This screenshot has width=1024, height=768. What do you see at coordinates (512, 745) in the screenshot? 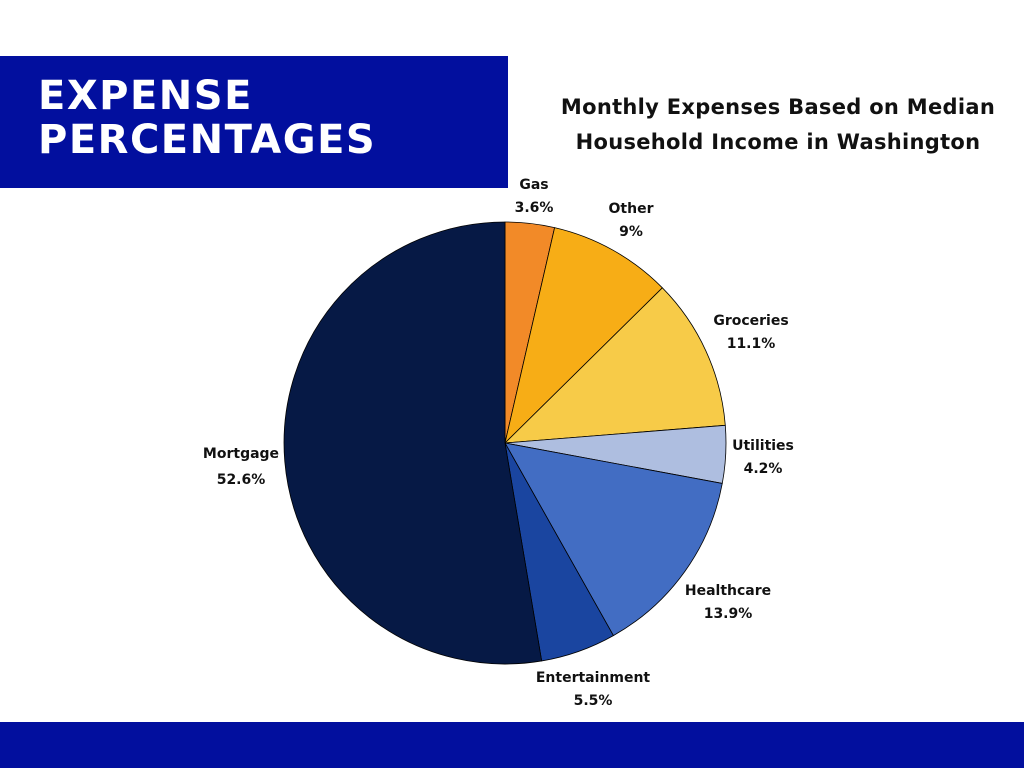
I see `footer-bar` at bounding box center [512, 745].